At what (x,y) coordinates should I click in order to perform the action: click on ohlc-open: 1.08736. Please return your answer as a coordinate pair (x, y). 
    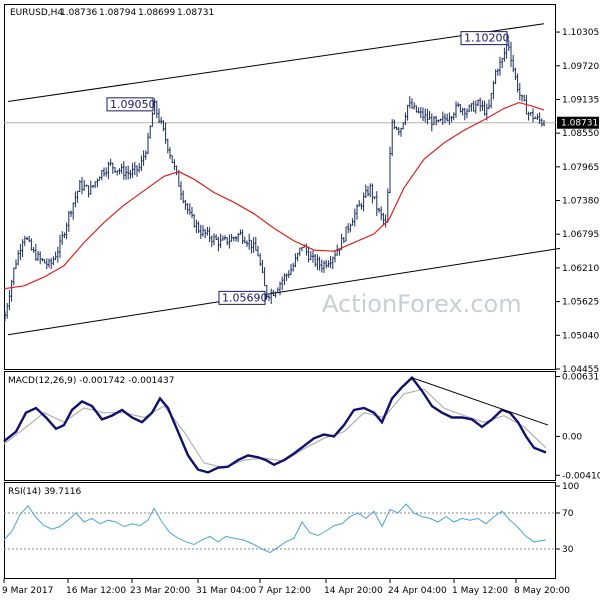
    Looking at the image, I should click on (78, 13).